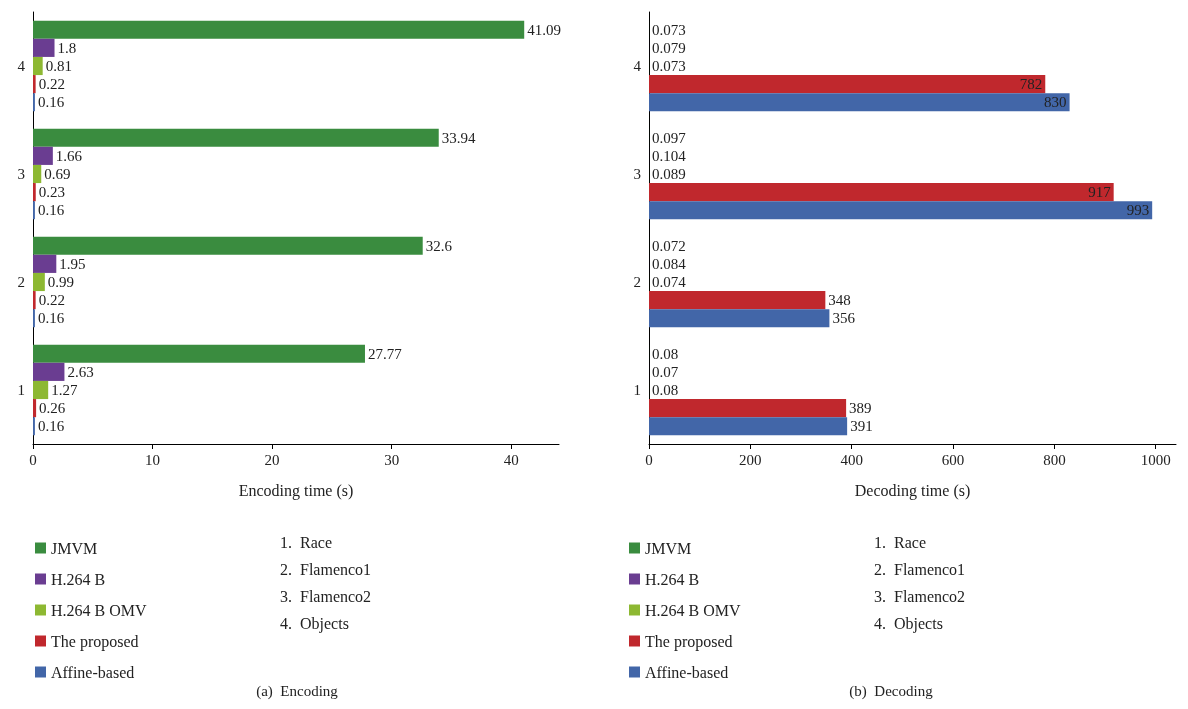 The image size is (1188, 709). Describe the element at coordinates (669, 137) in the screenshot. I see `data-label: 0.097` at that location.